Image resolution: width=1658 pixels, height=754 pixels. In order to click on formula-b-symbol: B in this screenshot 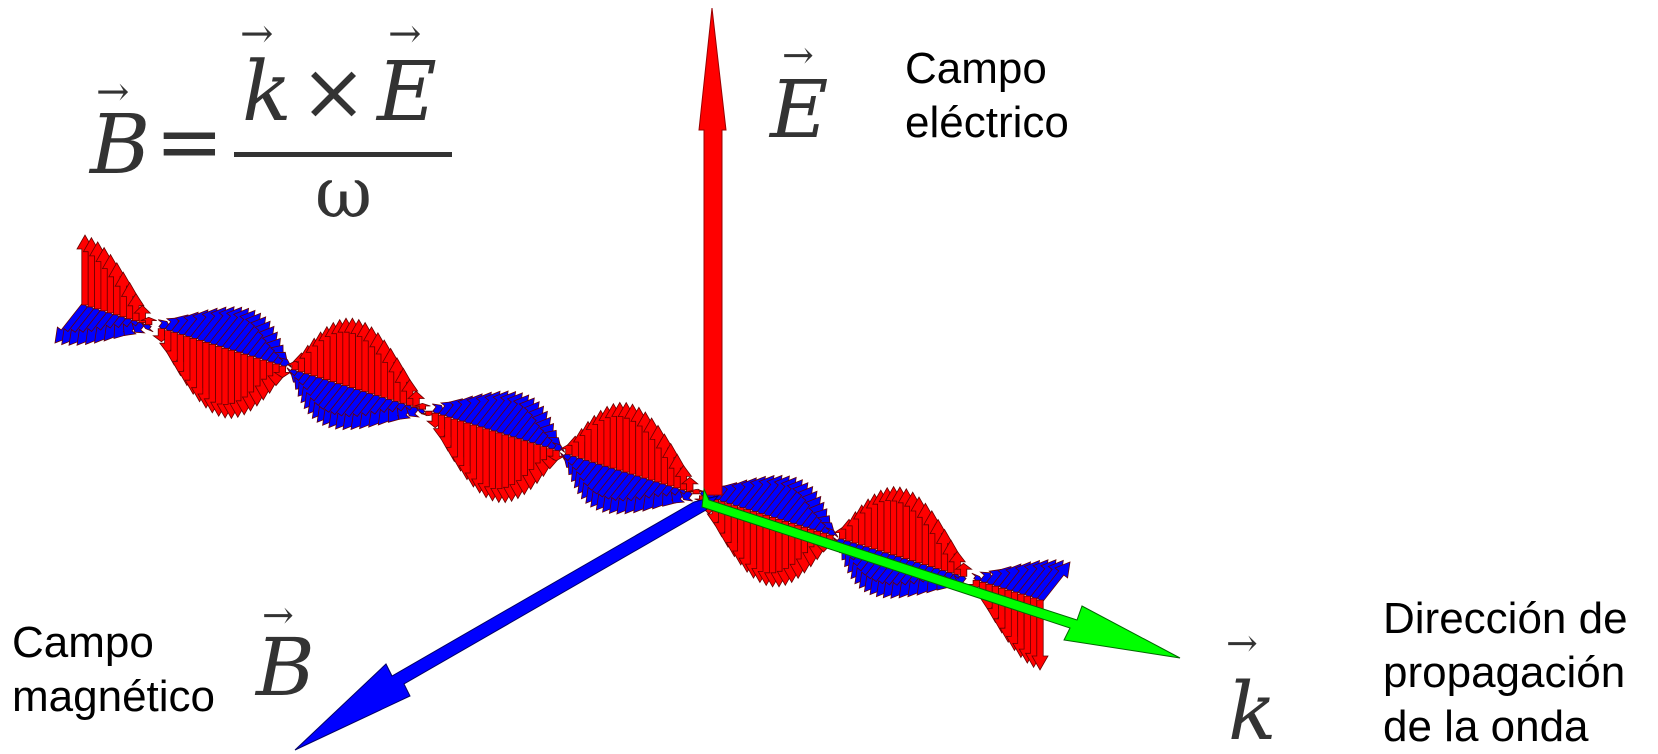, I will do `click(120, 145)`.